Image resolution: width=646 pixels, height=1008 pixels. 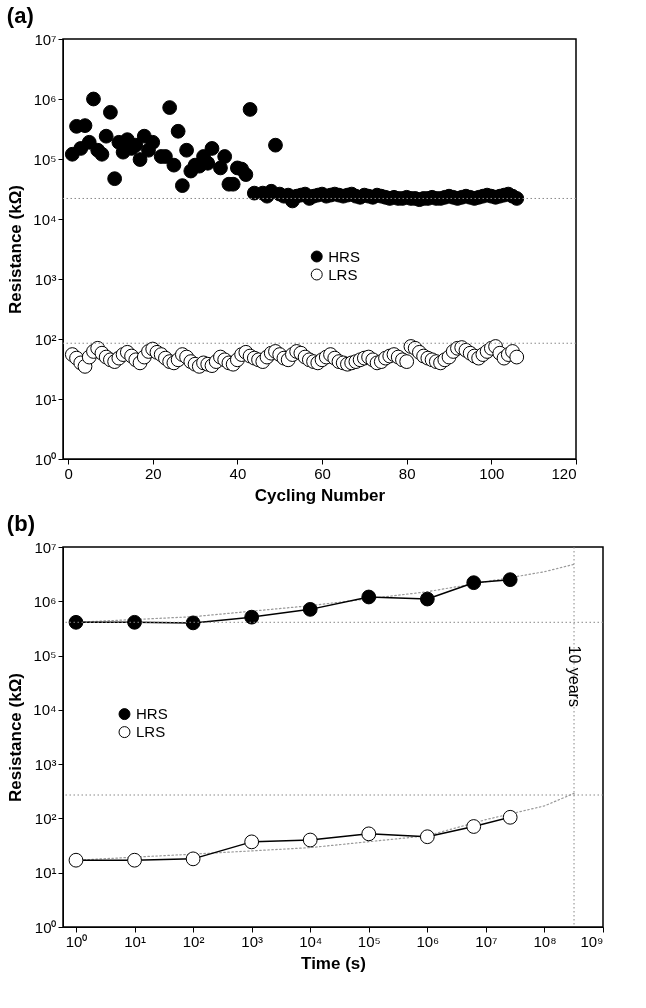 What do you see at coordinates (135, 941) in the screenshot?
I see `x-tick-label: 10¹` at bounding box center [135, 941].